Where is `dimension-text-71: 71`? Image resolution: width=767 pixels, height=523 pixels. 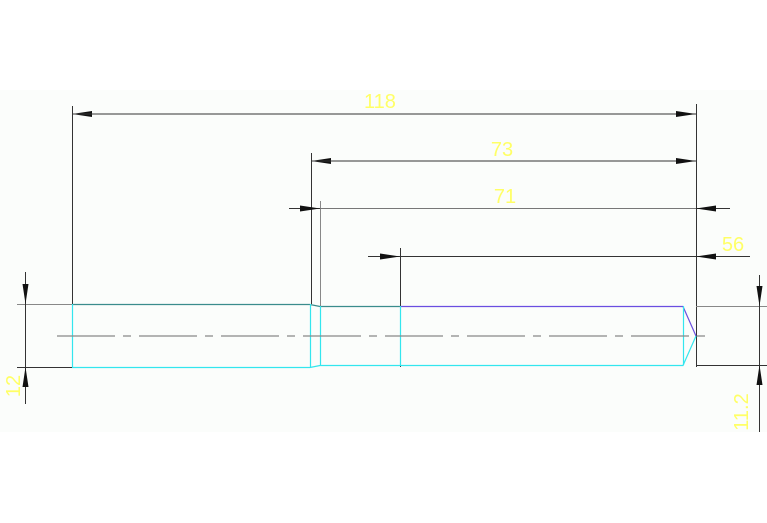 dimension-text-71: 71 is located at coordinates (505, 197).